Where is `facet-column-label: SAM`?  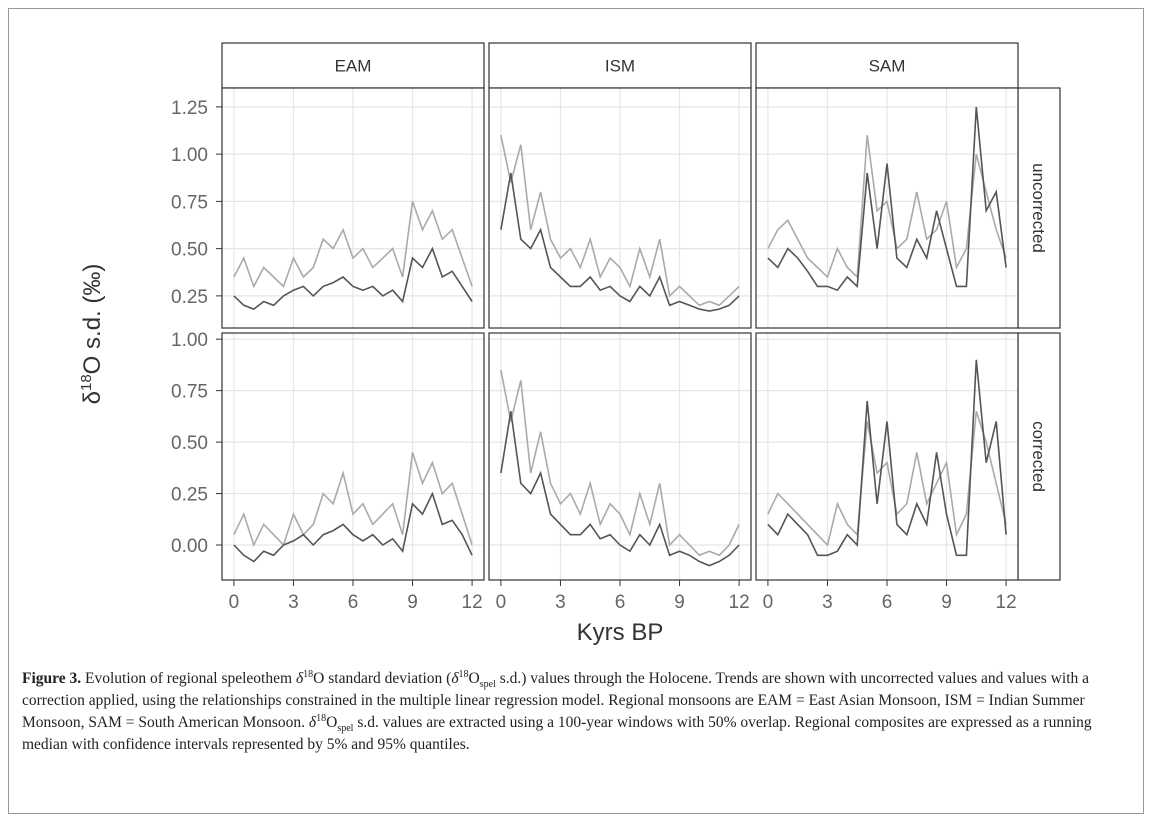
facet-column-label: SAM is located at coordinates (887, 66).